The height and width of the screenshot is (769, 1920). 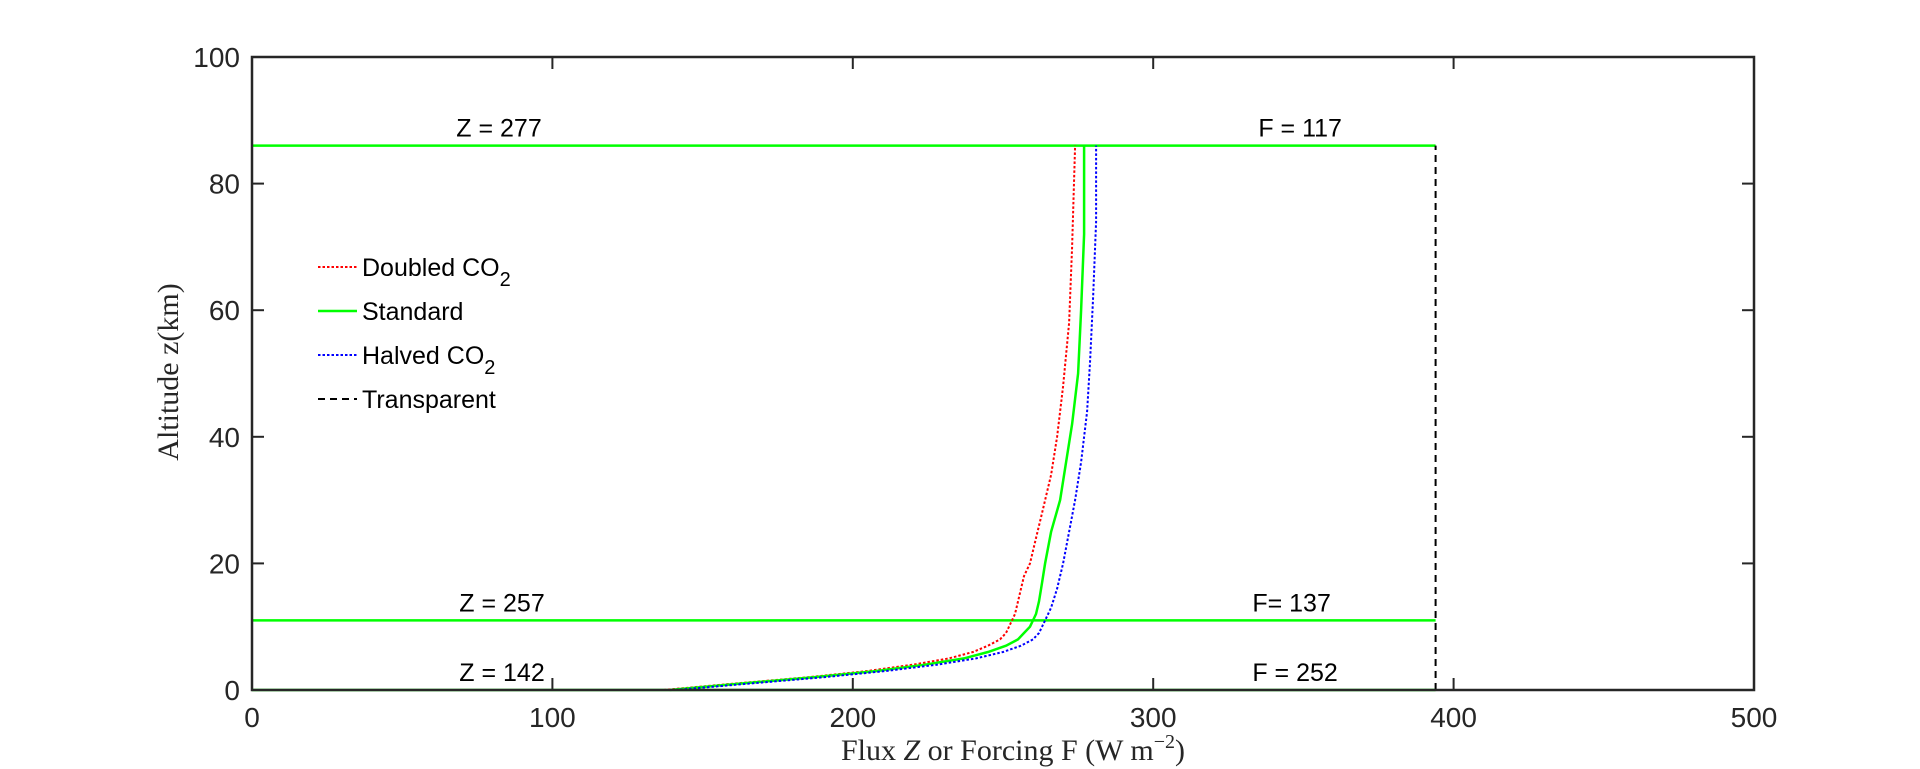 I want to click on y-tick-label: 100, so click(x=216, y=57).